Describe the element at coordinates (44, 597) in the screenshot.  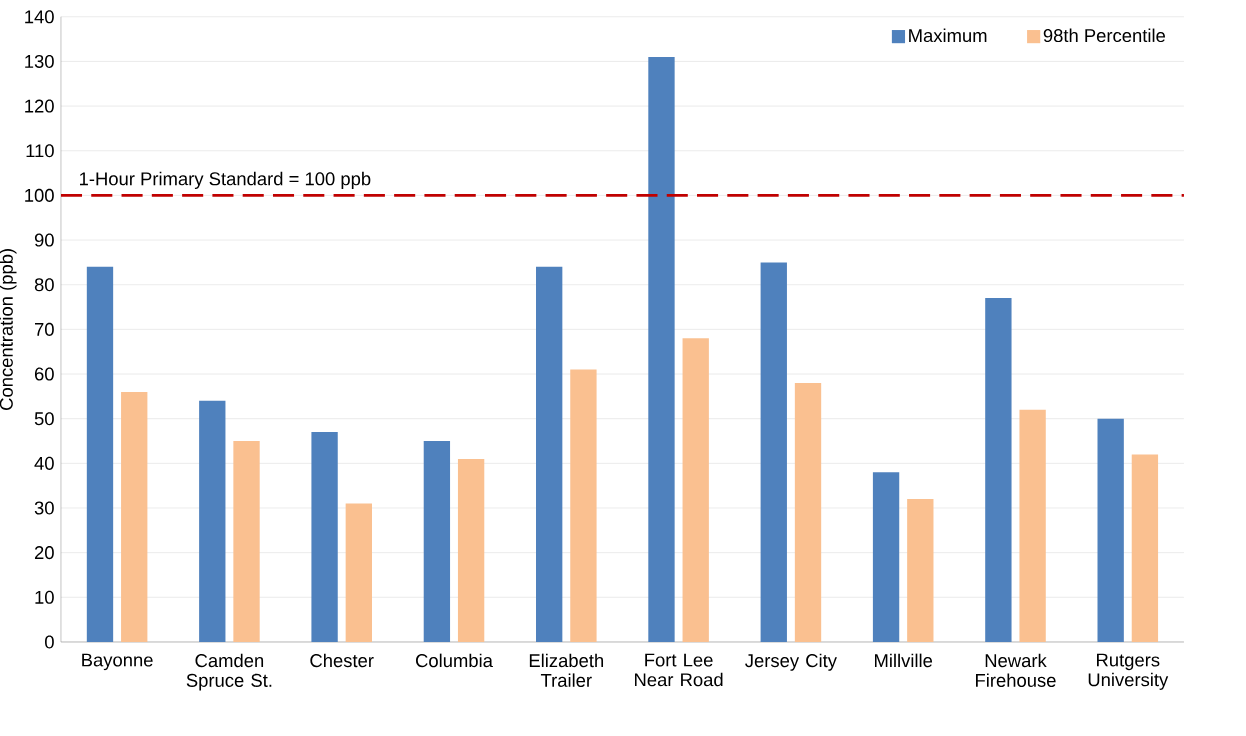
I see `y-tick-label: 10` at that location.